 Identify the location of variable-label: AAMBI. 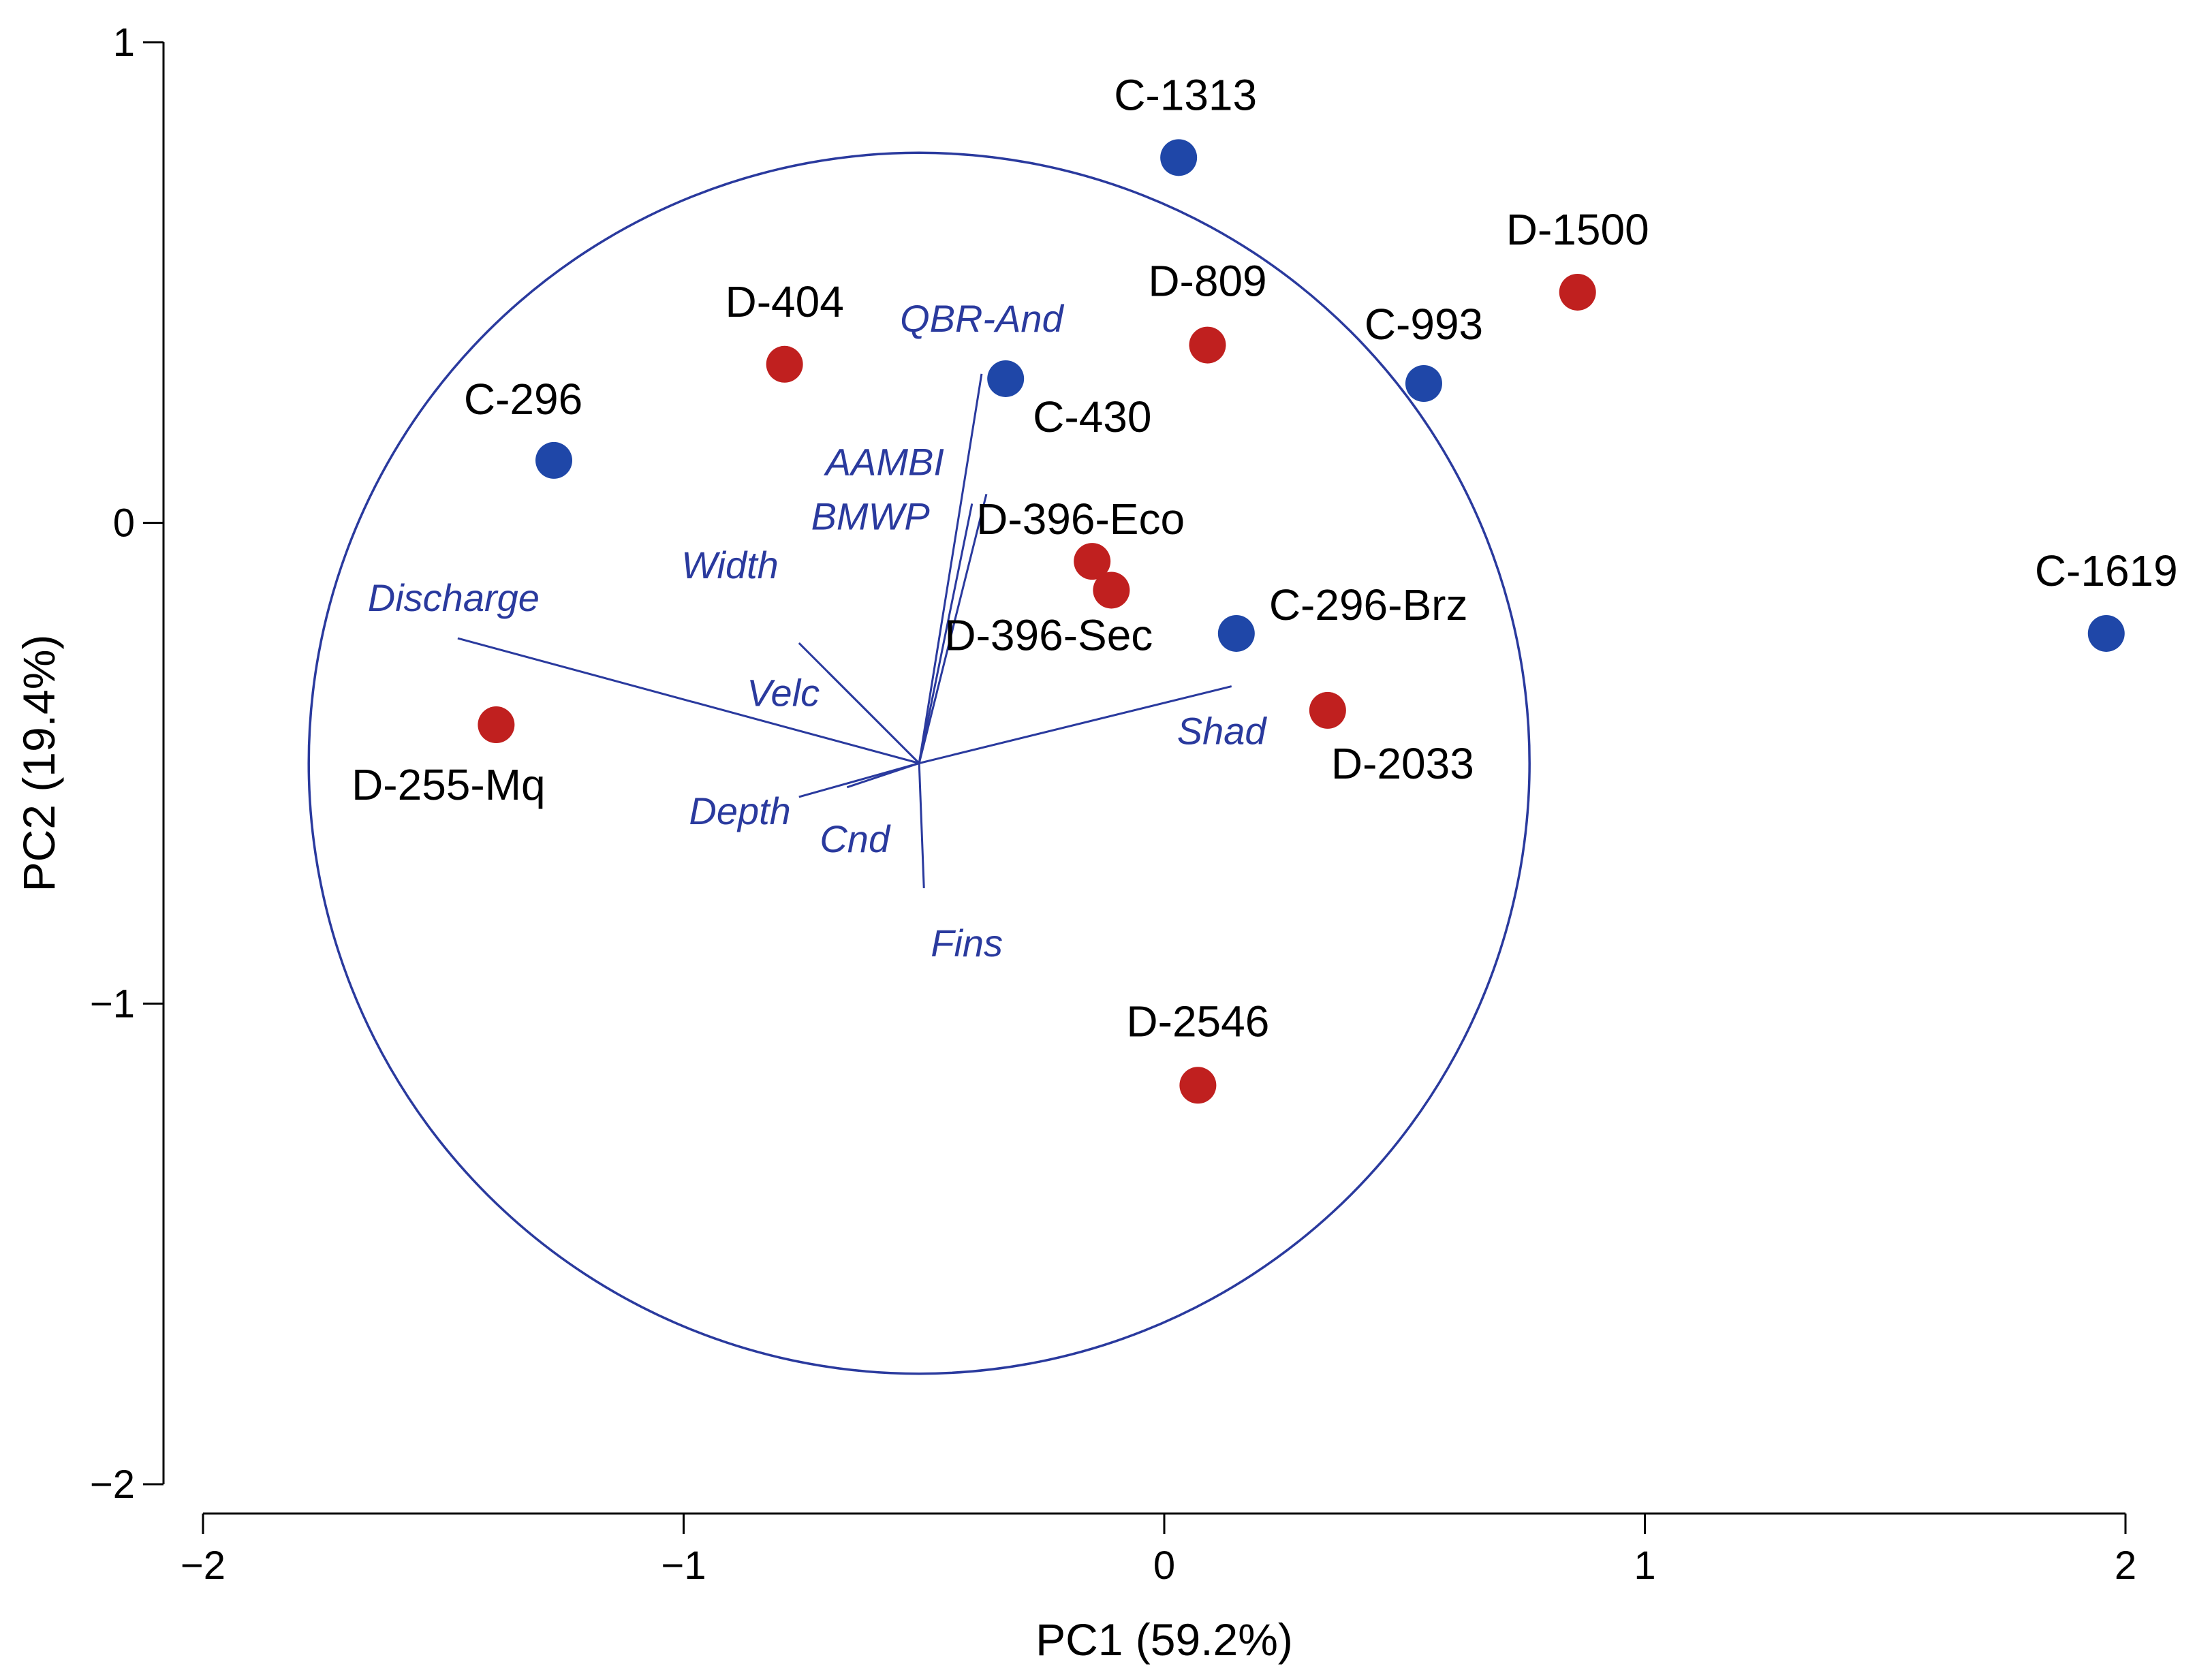
(884, 461).